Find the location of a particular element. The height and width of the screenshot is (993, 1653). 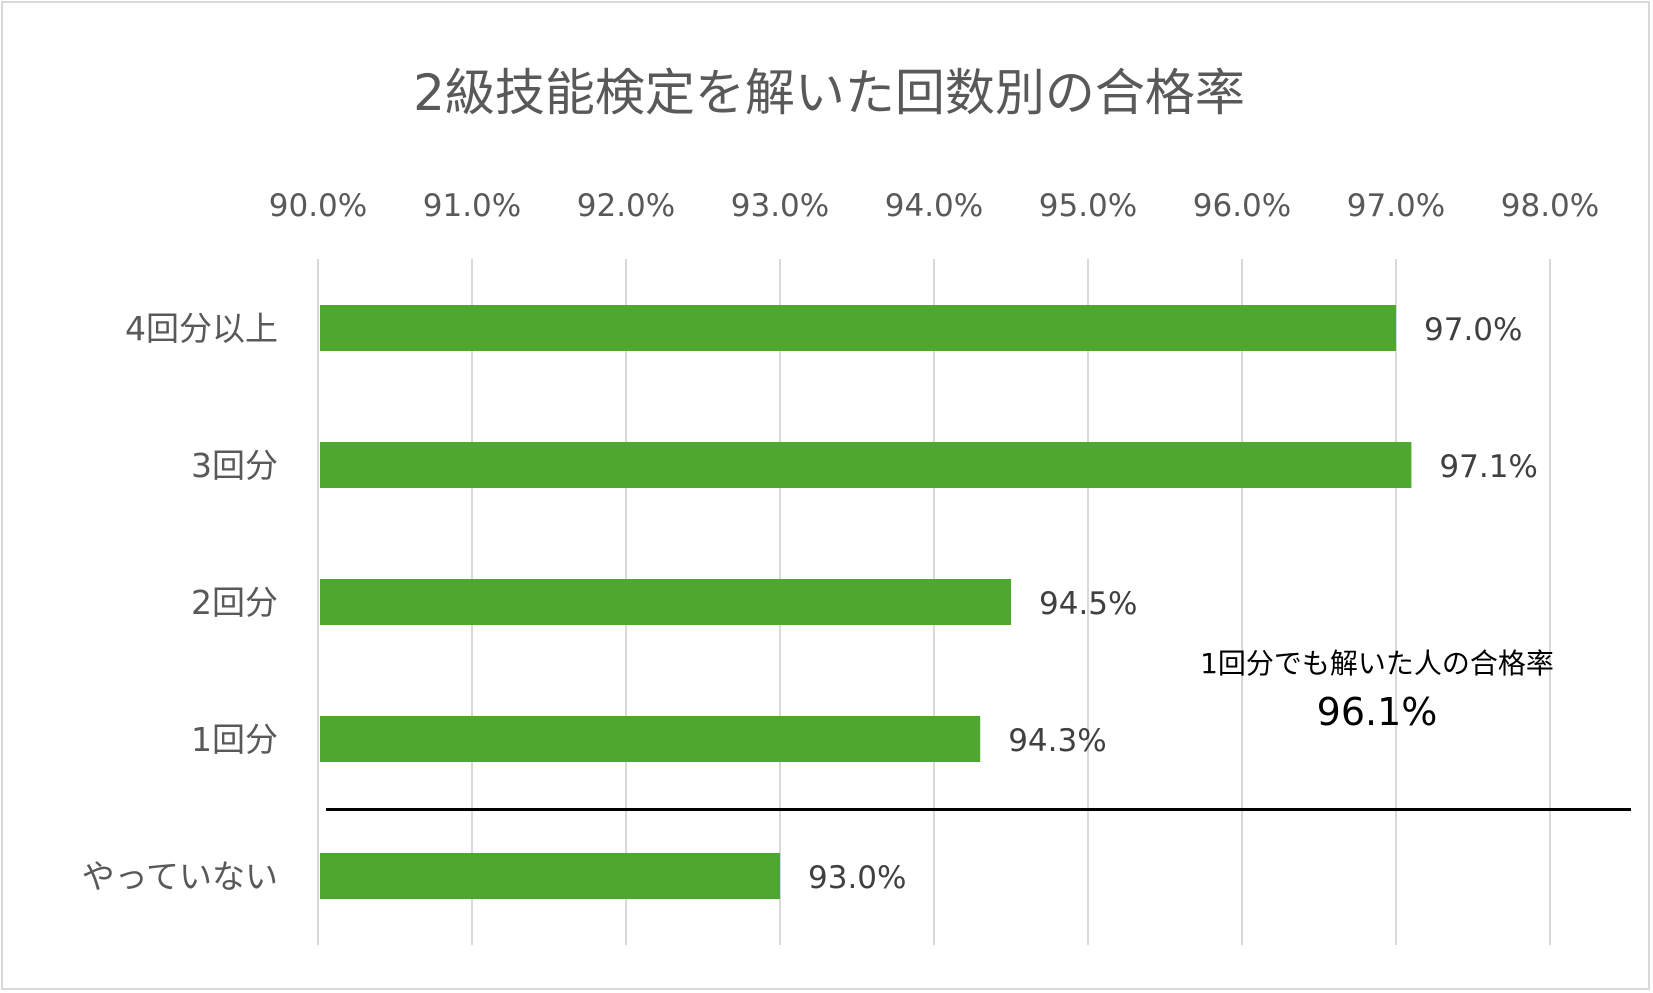

category-label: 4回分以上 is located at coordinates (201, 328).